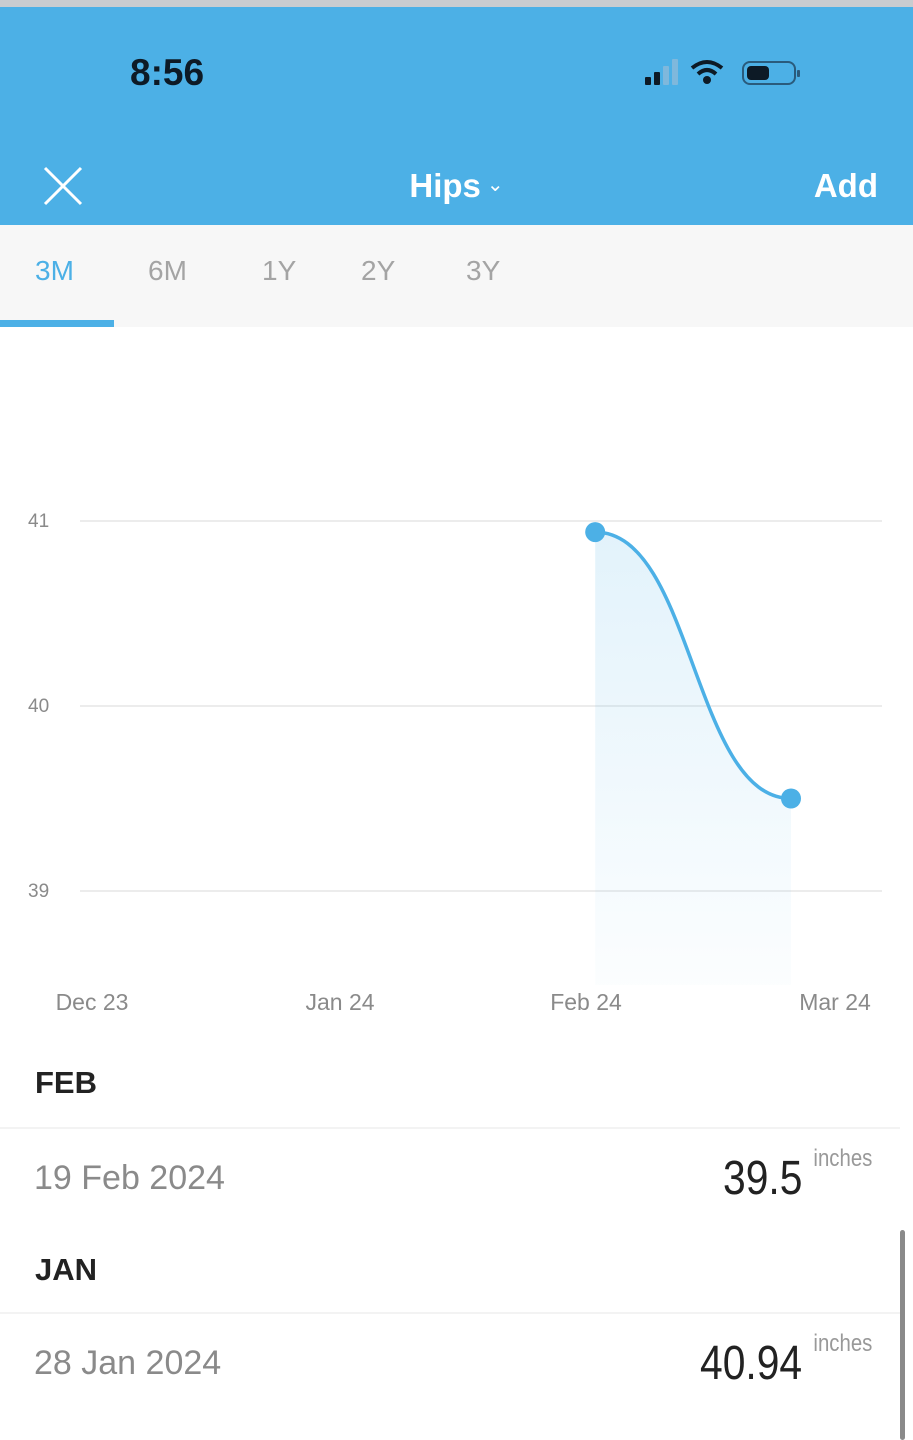  I want to click on chevron-down-icon: ⌄, so click(495, 185).